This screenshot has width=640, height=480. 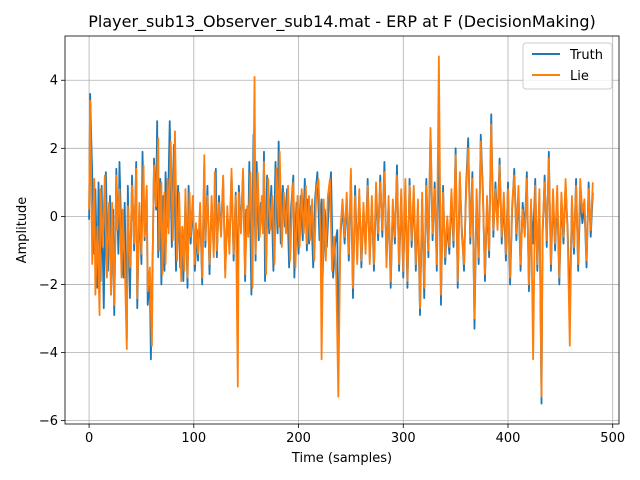 What do you see at coordinates (355, 435) in the screenshot?
I see `x-axis-ticks: 0 100 200 300 400 500` at bounding box center [355, 435].